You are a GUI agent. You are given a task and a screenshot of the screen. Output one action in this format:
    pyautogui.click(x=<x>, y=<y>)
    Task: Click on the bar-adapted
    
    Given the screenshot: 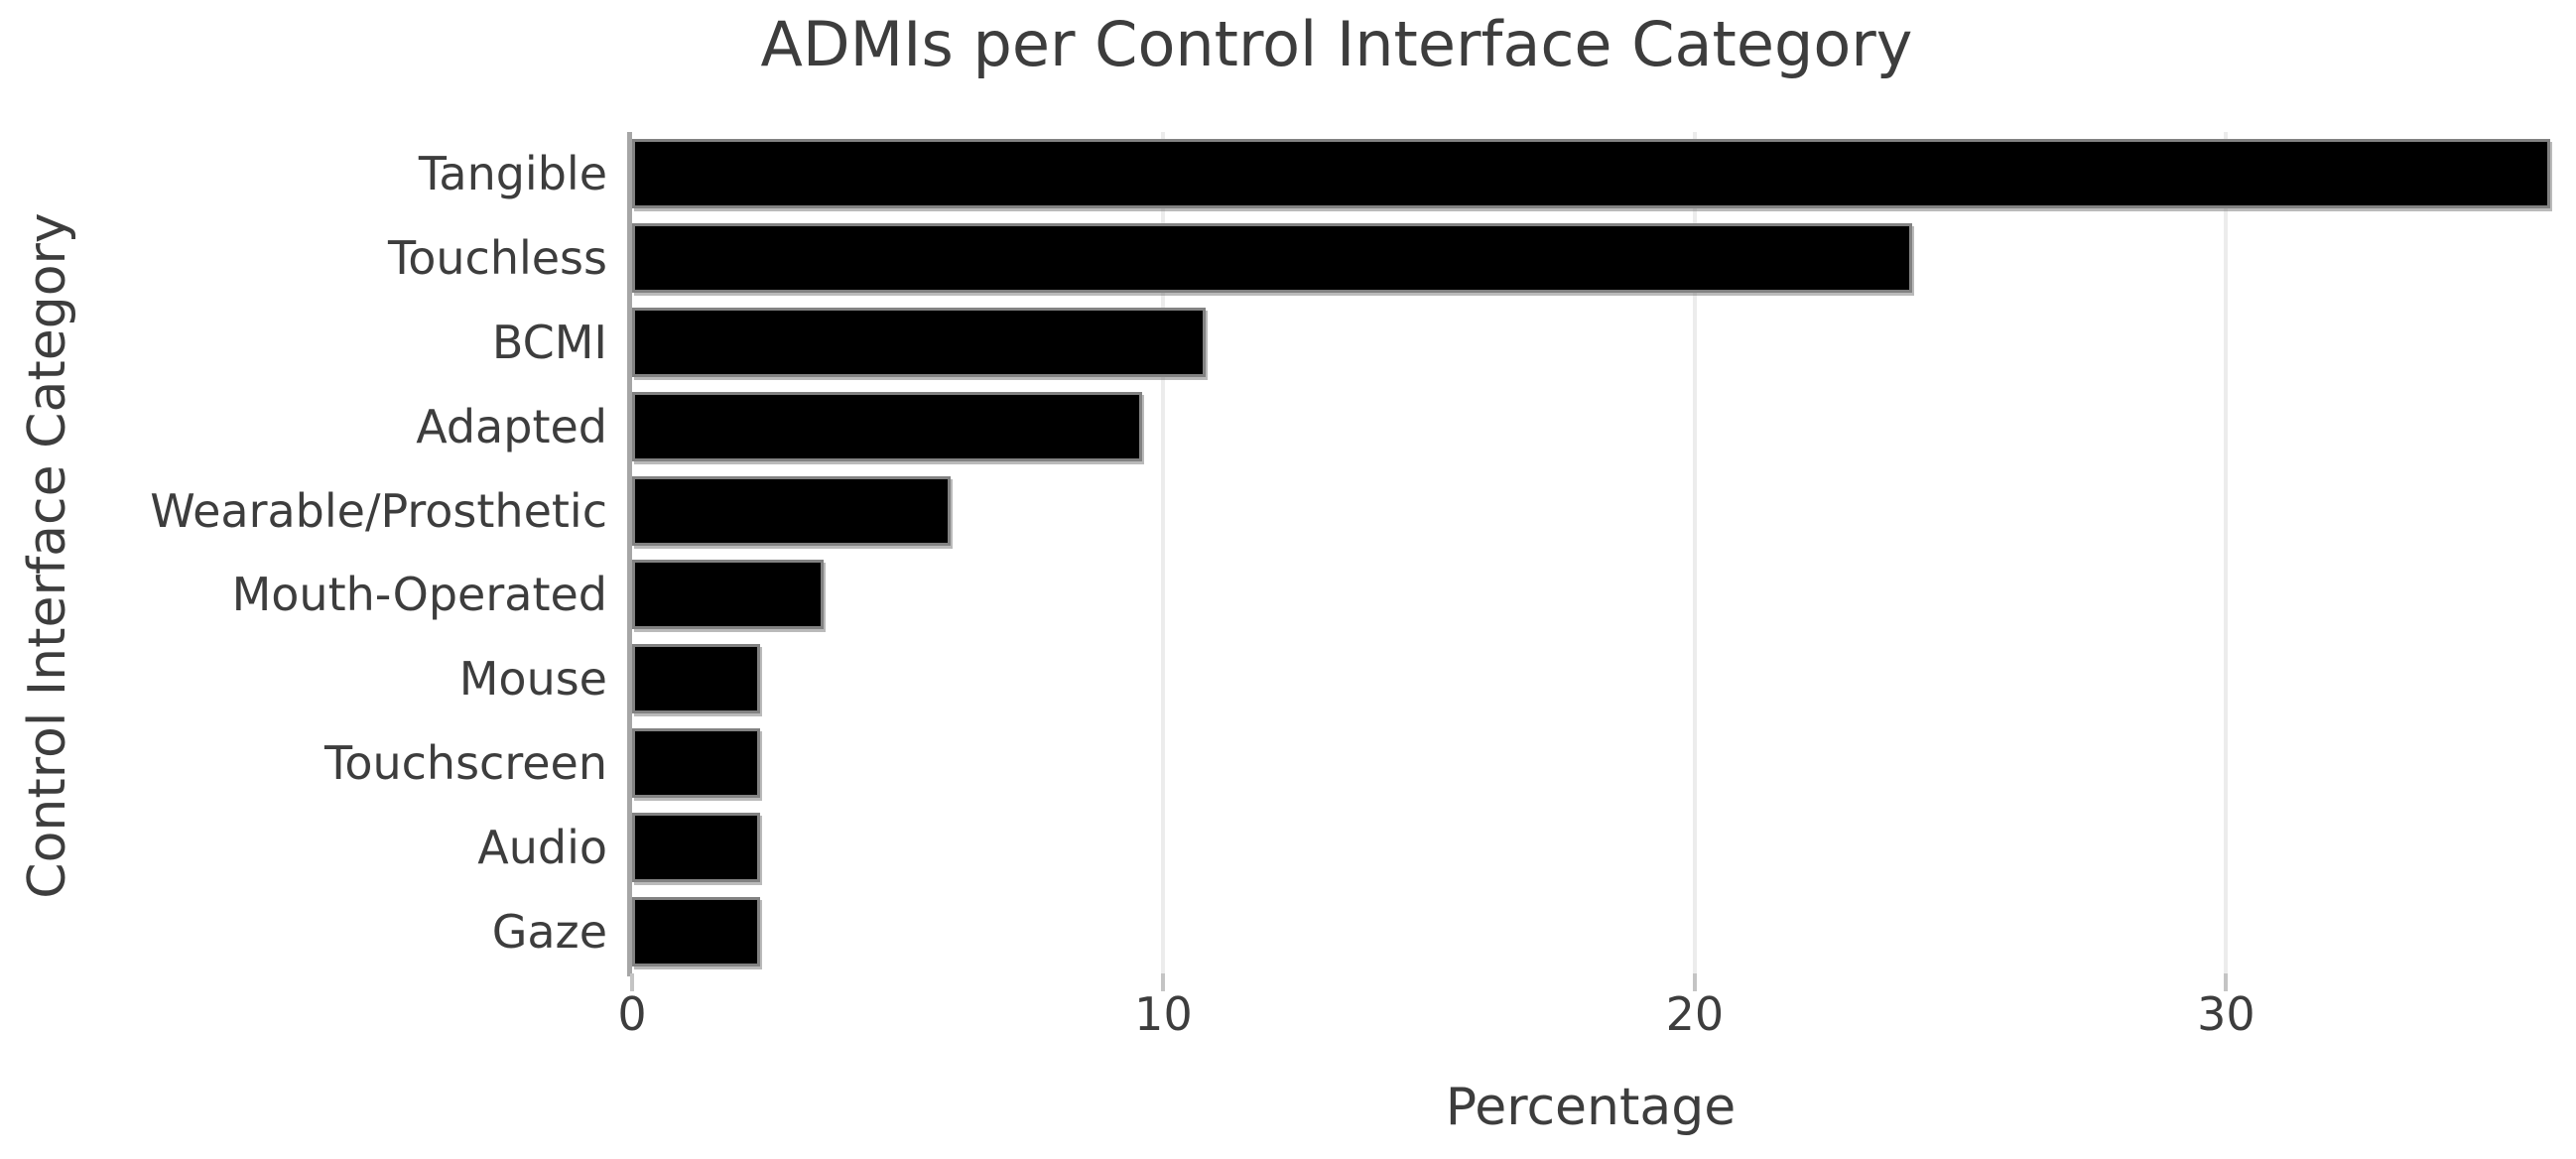 What is the action you would take?
    pyautogui.click(x=888, y=426)
    